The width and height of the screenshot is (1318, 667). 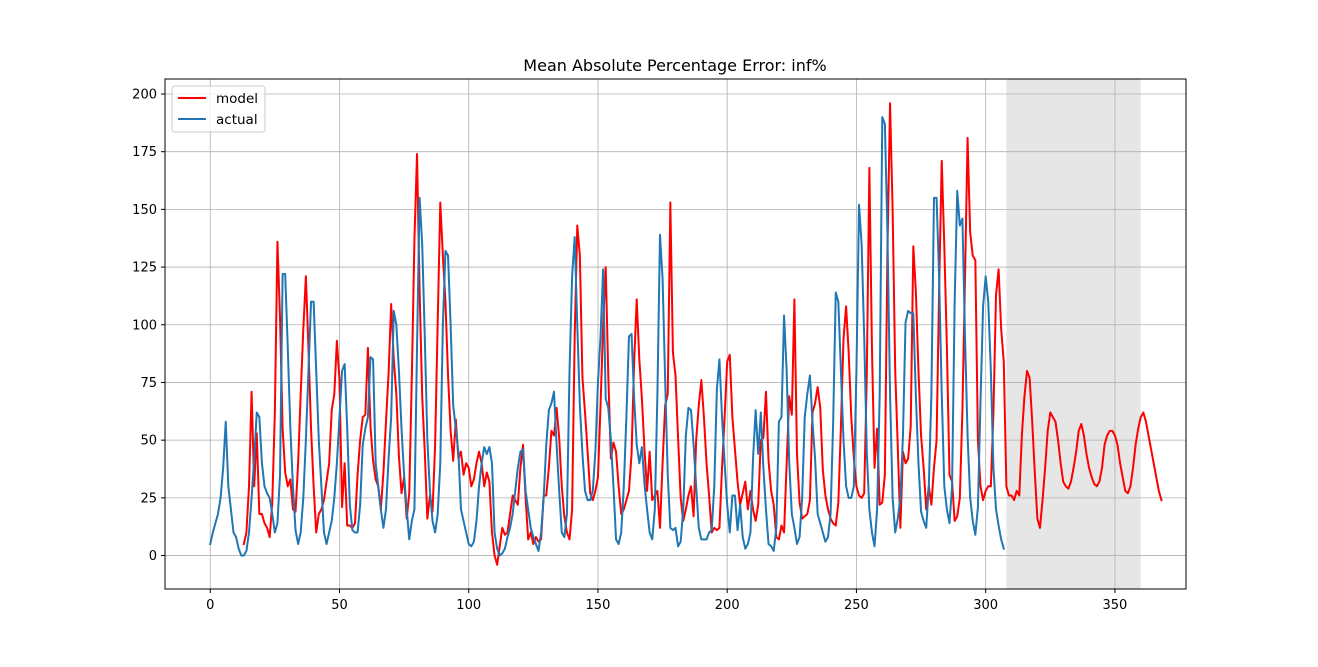 I want to click on legend-label-actual: actual, so click(x=237, y=120).